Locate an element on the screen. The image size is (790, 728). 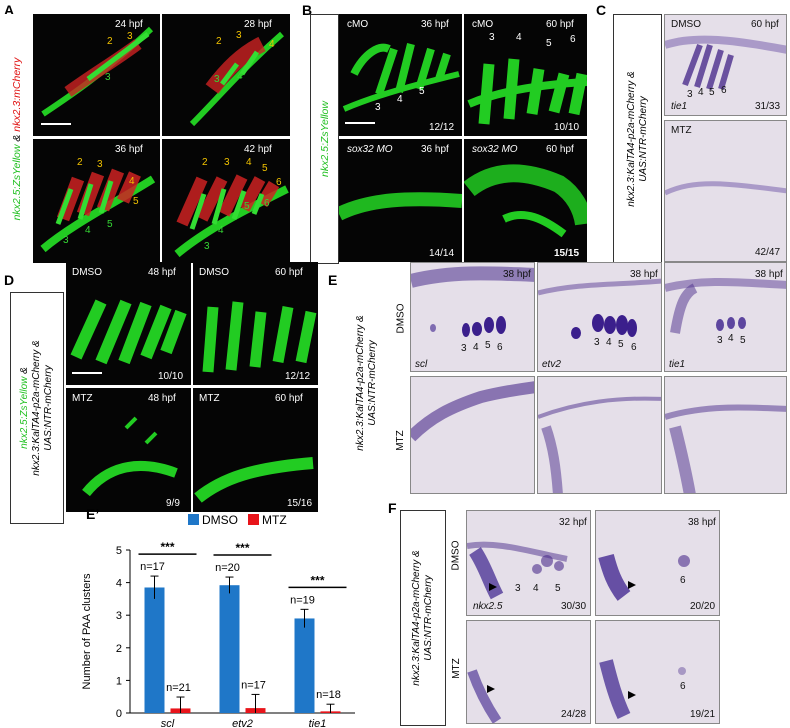
count-label: 30/30 is located at coordinates (574, 606).